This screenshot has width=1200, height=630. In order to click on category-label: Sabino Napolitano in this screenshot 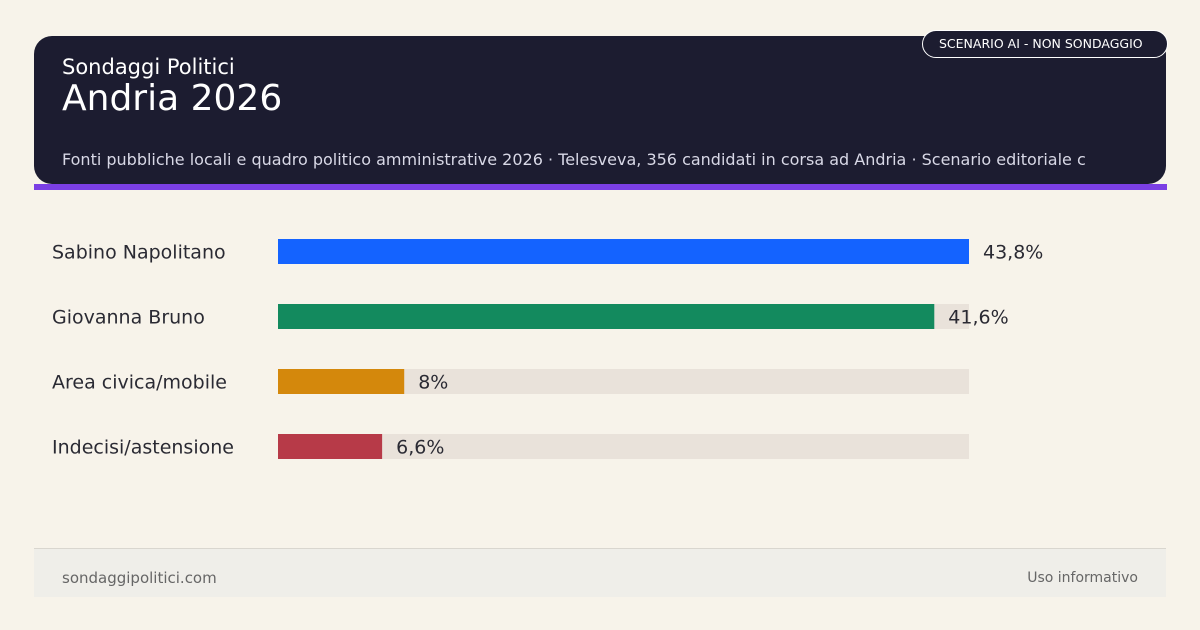, I will do `click(139, 253)`.